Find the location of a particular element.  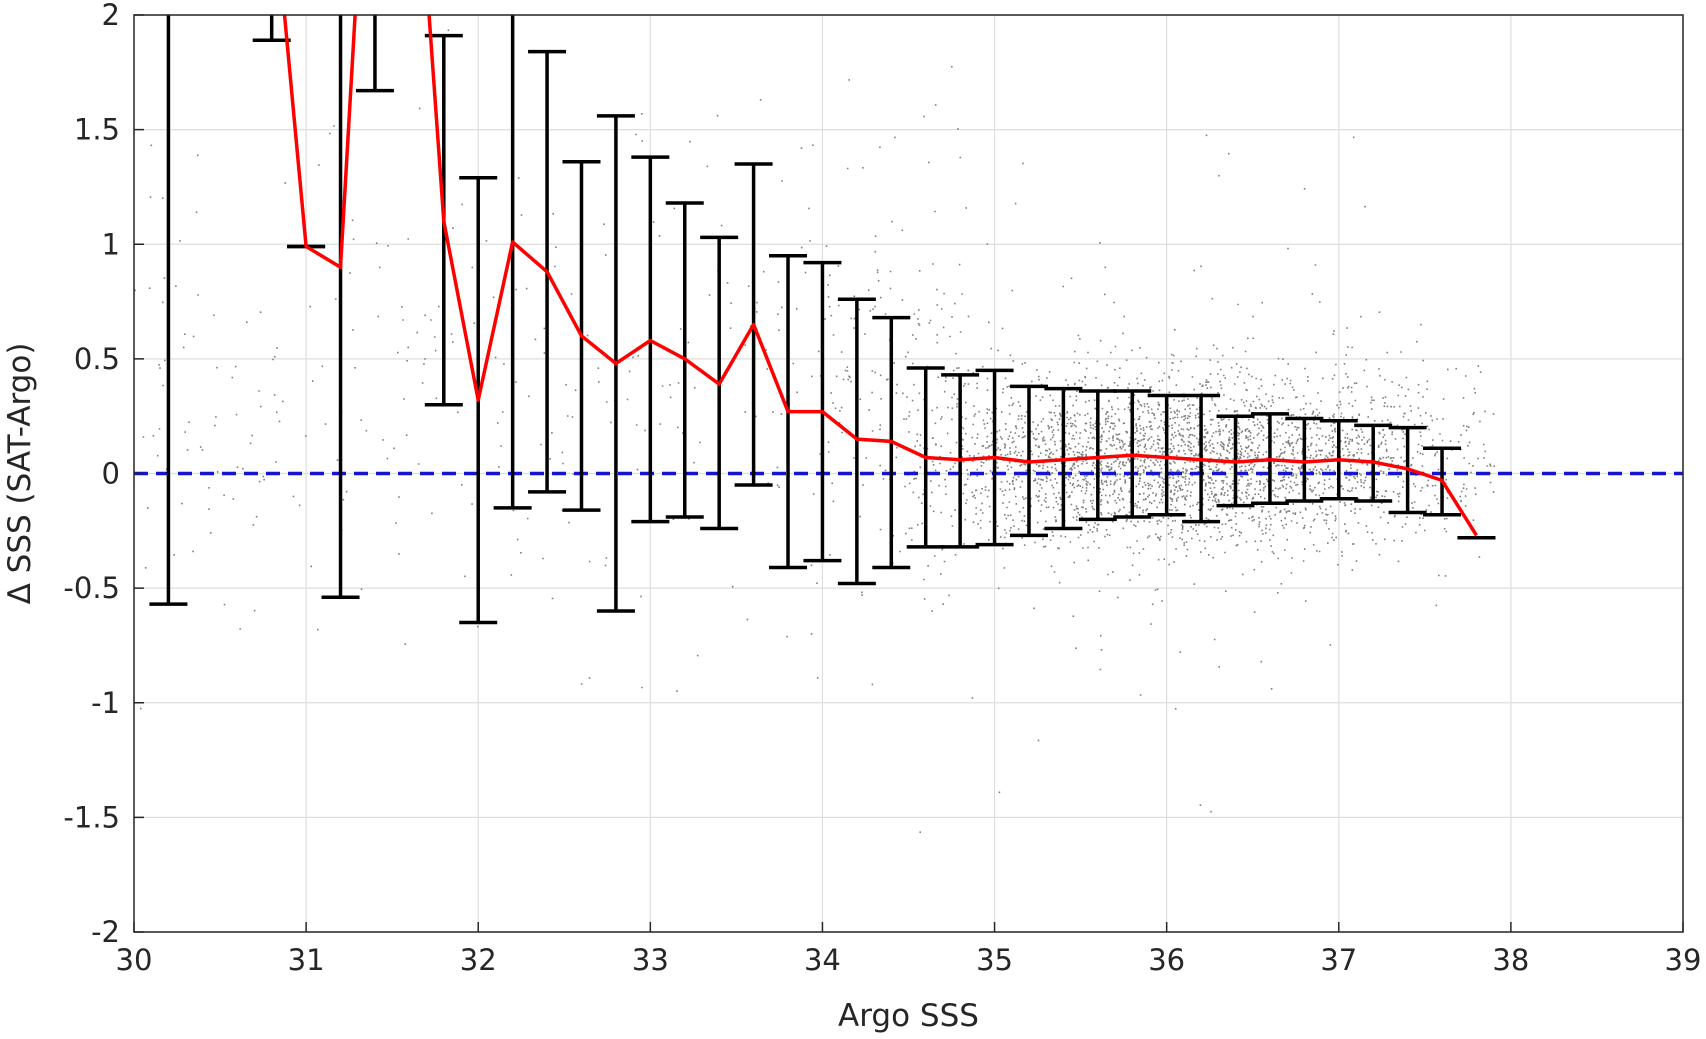

x-tick-label: 32 is located at coordinates (478, 960).